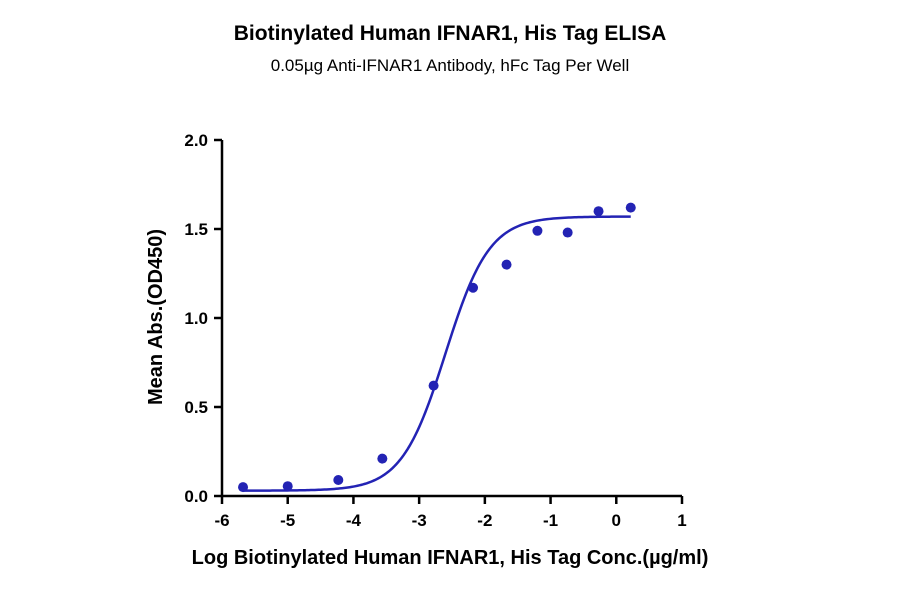  Describe the element at coordinates (196, 318) in the screenshot. I see `y-tick-label: 1.0` at that location.